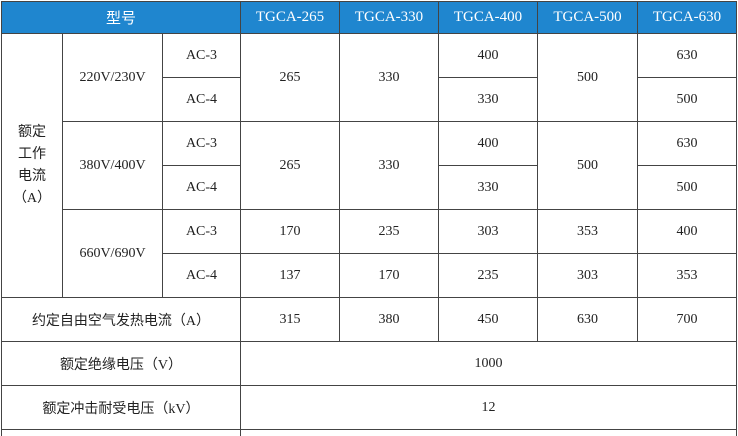  What do you see at coordinates (290, 18) in the screenshot?
I see `model-header: TGCA-265` at bounding box center [290, 18].